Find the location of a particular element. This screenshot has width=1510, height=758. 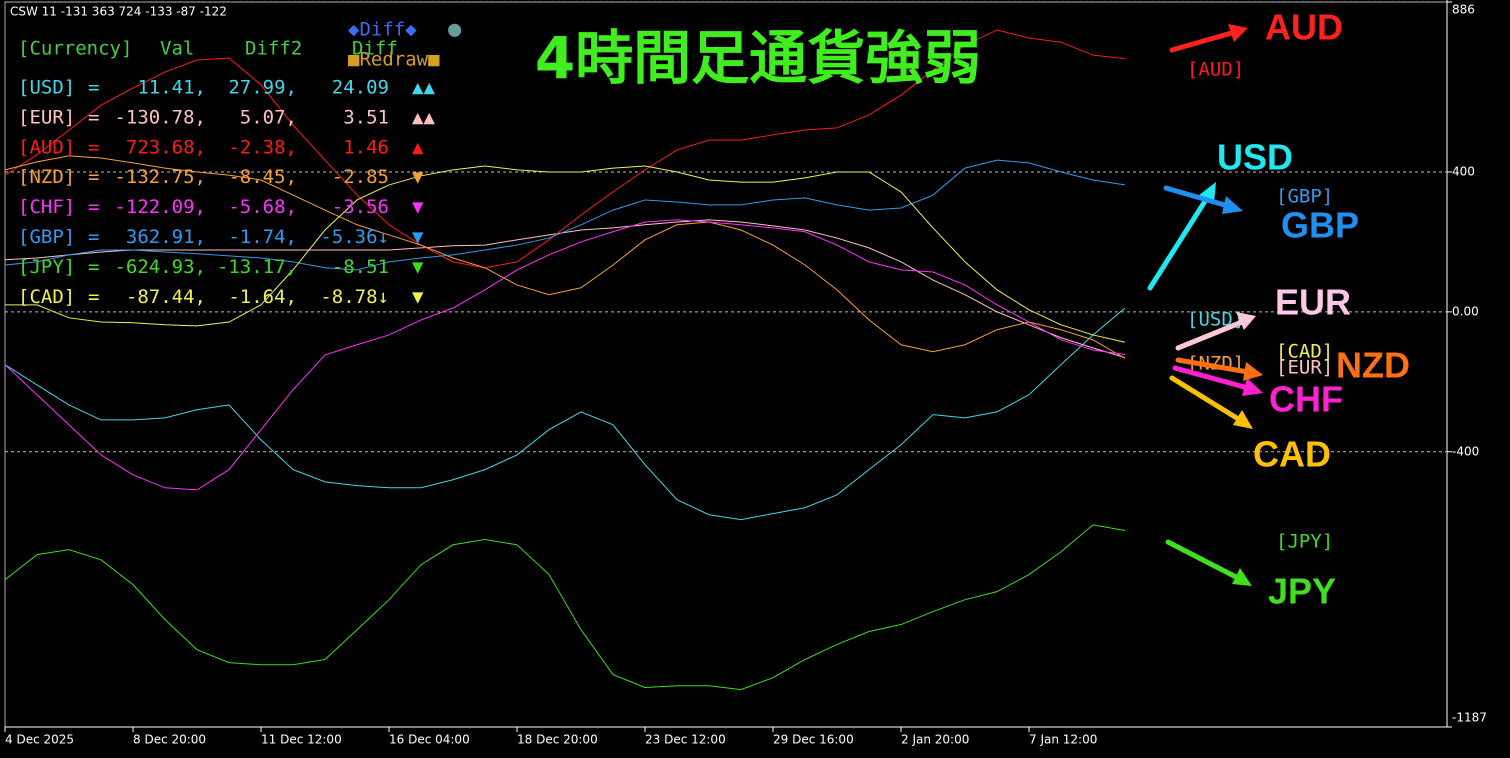

x-tick-label: 29 Dec 16:00 is located at coordinates (813, 740).